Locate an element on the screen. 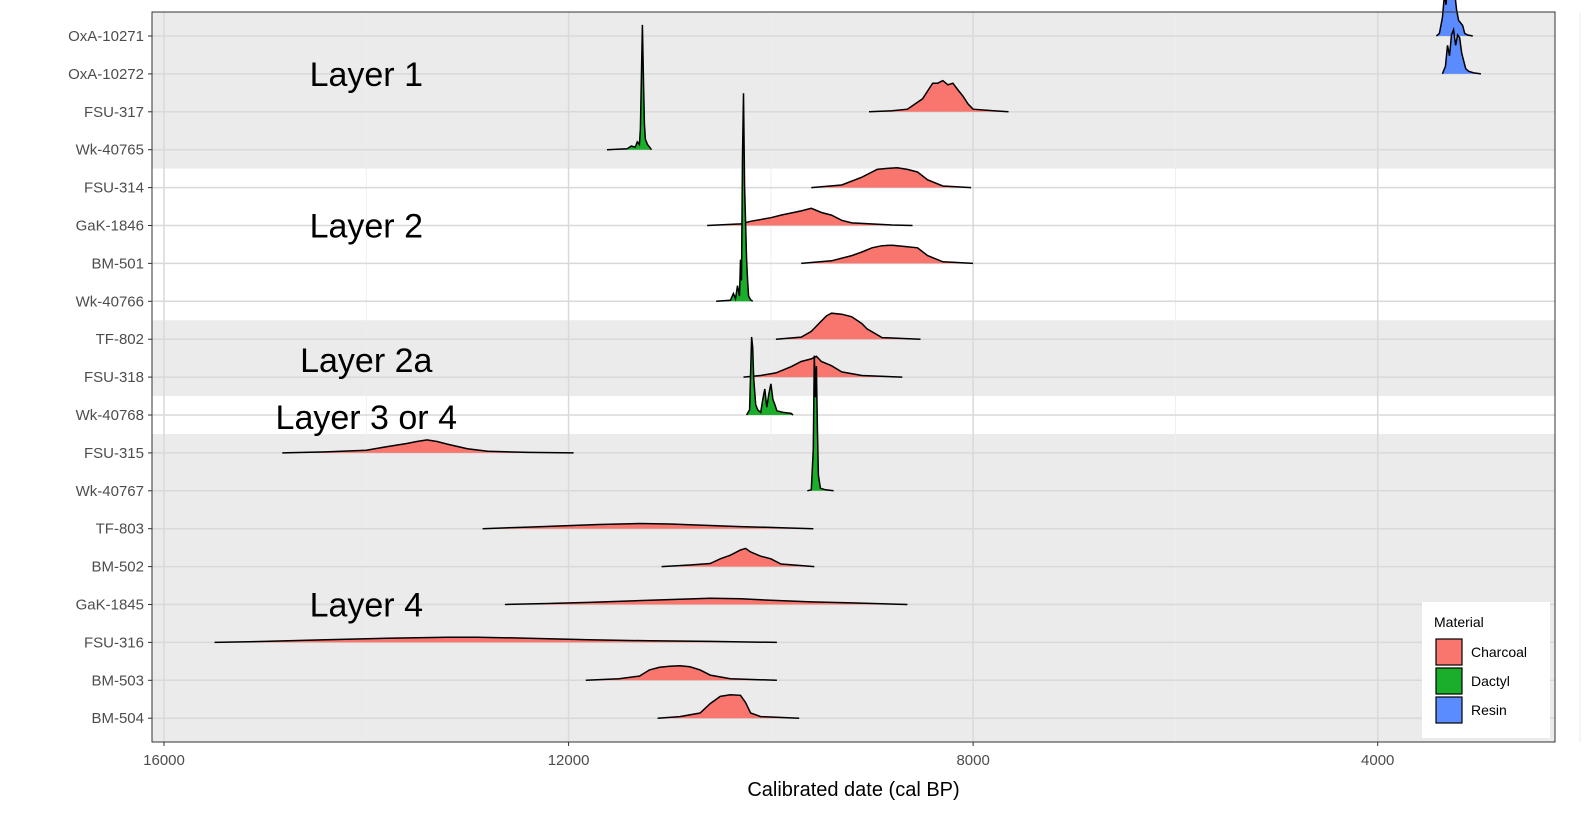 The height and width of the screenshot is (826, 1594). y-tick-label: BM-503 is located at coordinates (117, 680).